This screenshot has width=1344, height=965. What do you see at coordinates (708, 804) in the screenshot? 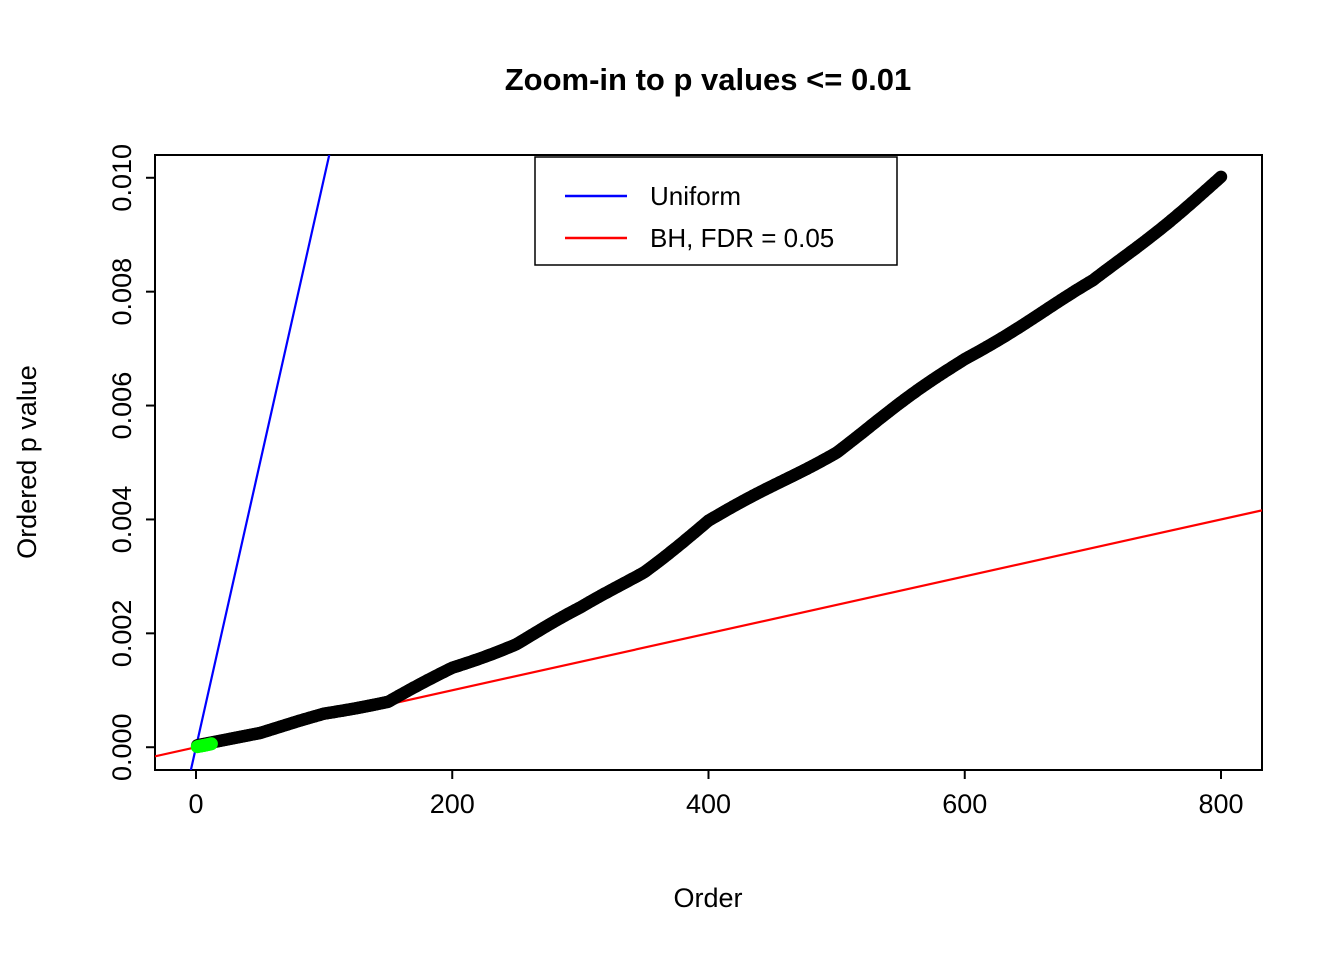
I see `x-tick-label: 400` at bounding box center [708, 804].